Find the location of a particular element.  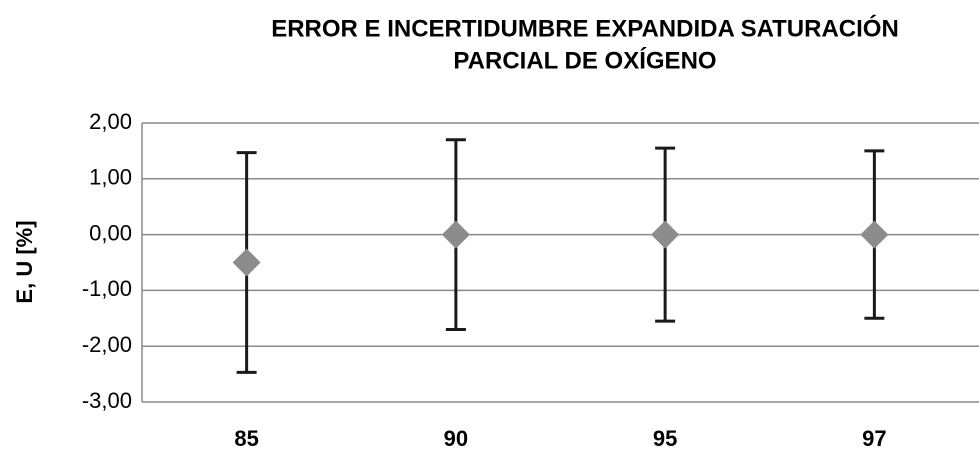

chart-title: PARCIAL DE OXÍGENO is located at coordinates (584, 60).